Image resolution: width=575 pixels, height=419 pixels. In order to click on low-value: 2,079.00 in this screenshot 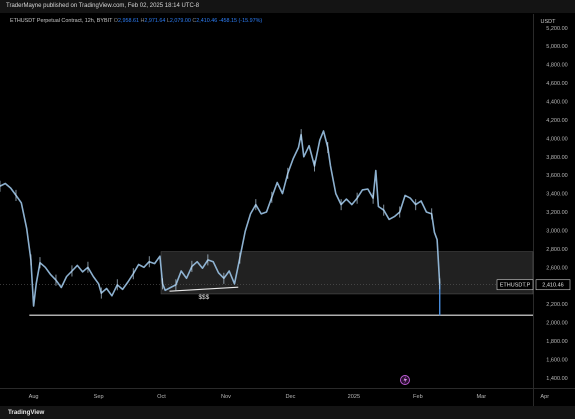, I will do `click(180, 21)`.